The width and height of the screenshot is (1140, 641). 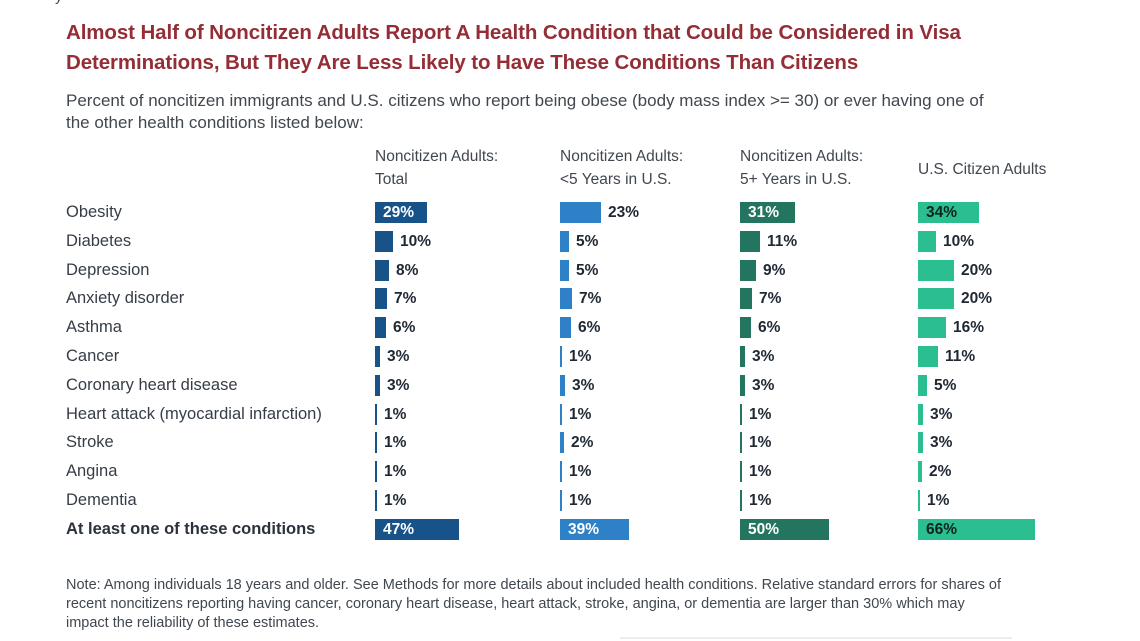 What do you see at coordinates (570, 385) in the screenshot?
I see `condition-row: Coronary heart disease 3% 3% 3% 5%` at bounding box center [570, 385].